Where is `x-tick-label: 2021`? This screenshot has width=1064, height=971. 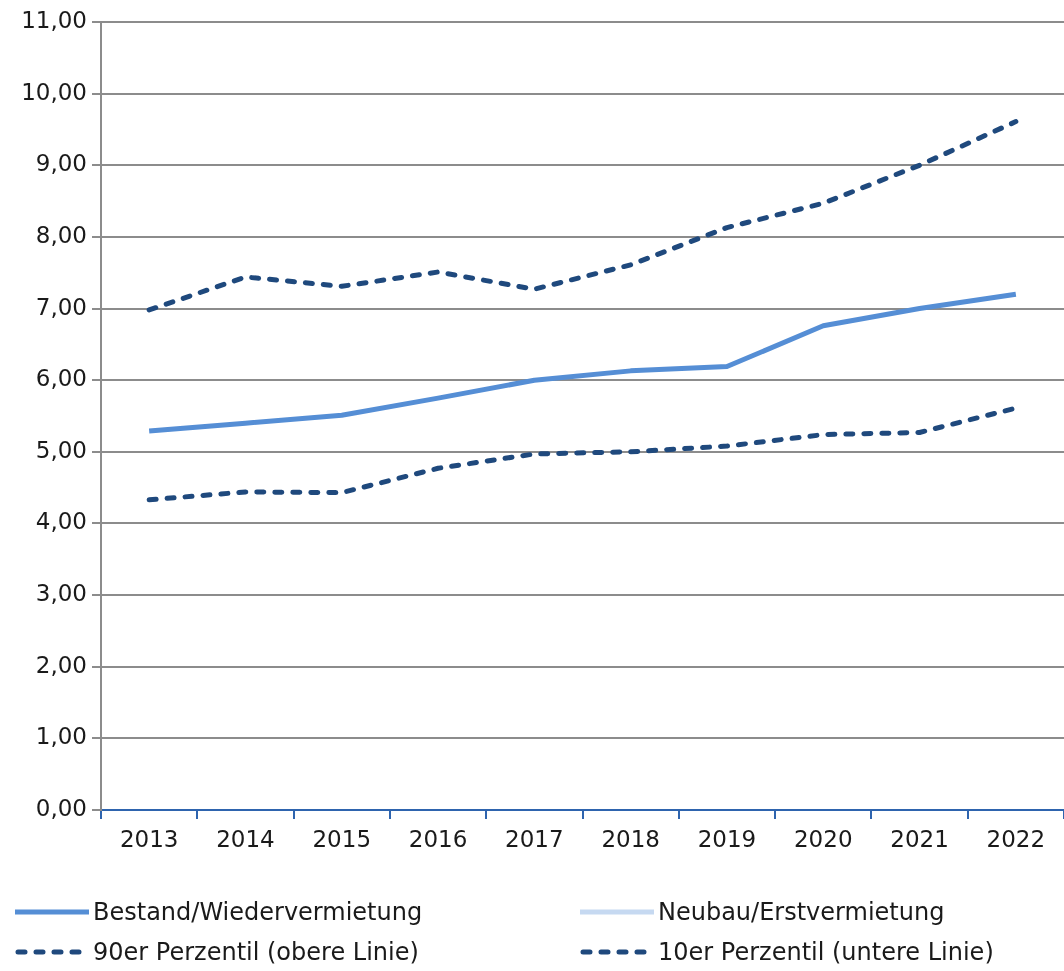
x-tick-label: 2021 is located at coordinates (919, 838).